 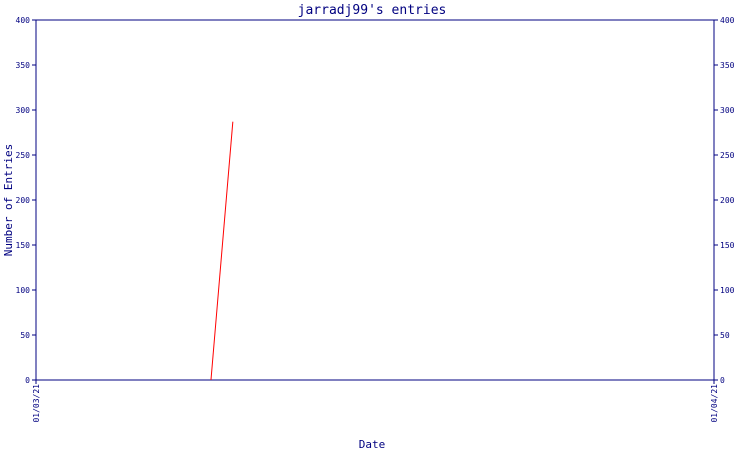 I want to click on y-tick-label-left: 250, so click(x=23, y=155).